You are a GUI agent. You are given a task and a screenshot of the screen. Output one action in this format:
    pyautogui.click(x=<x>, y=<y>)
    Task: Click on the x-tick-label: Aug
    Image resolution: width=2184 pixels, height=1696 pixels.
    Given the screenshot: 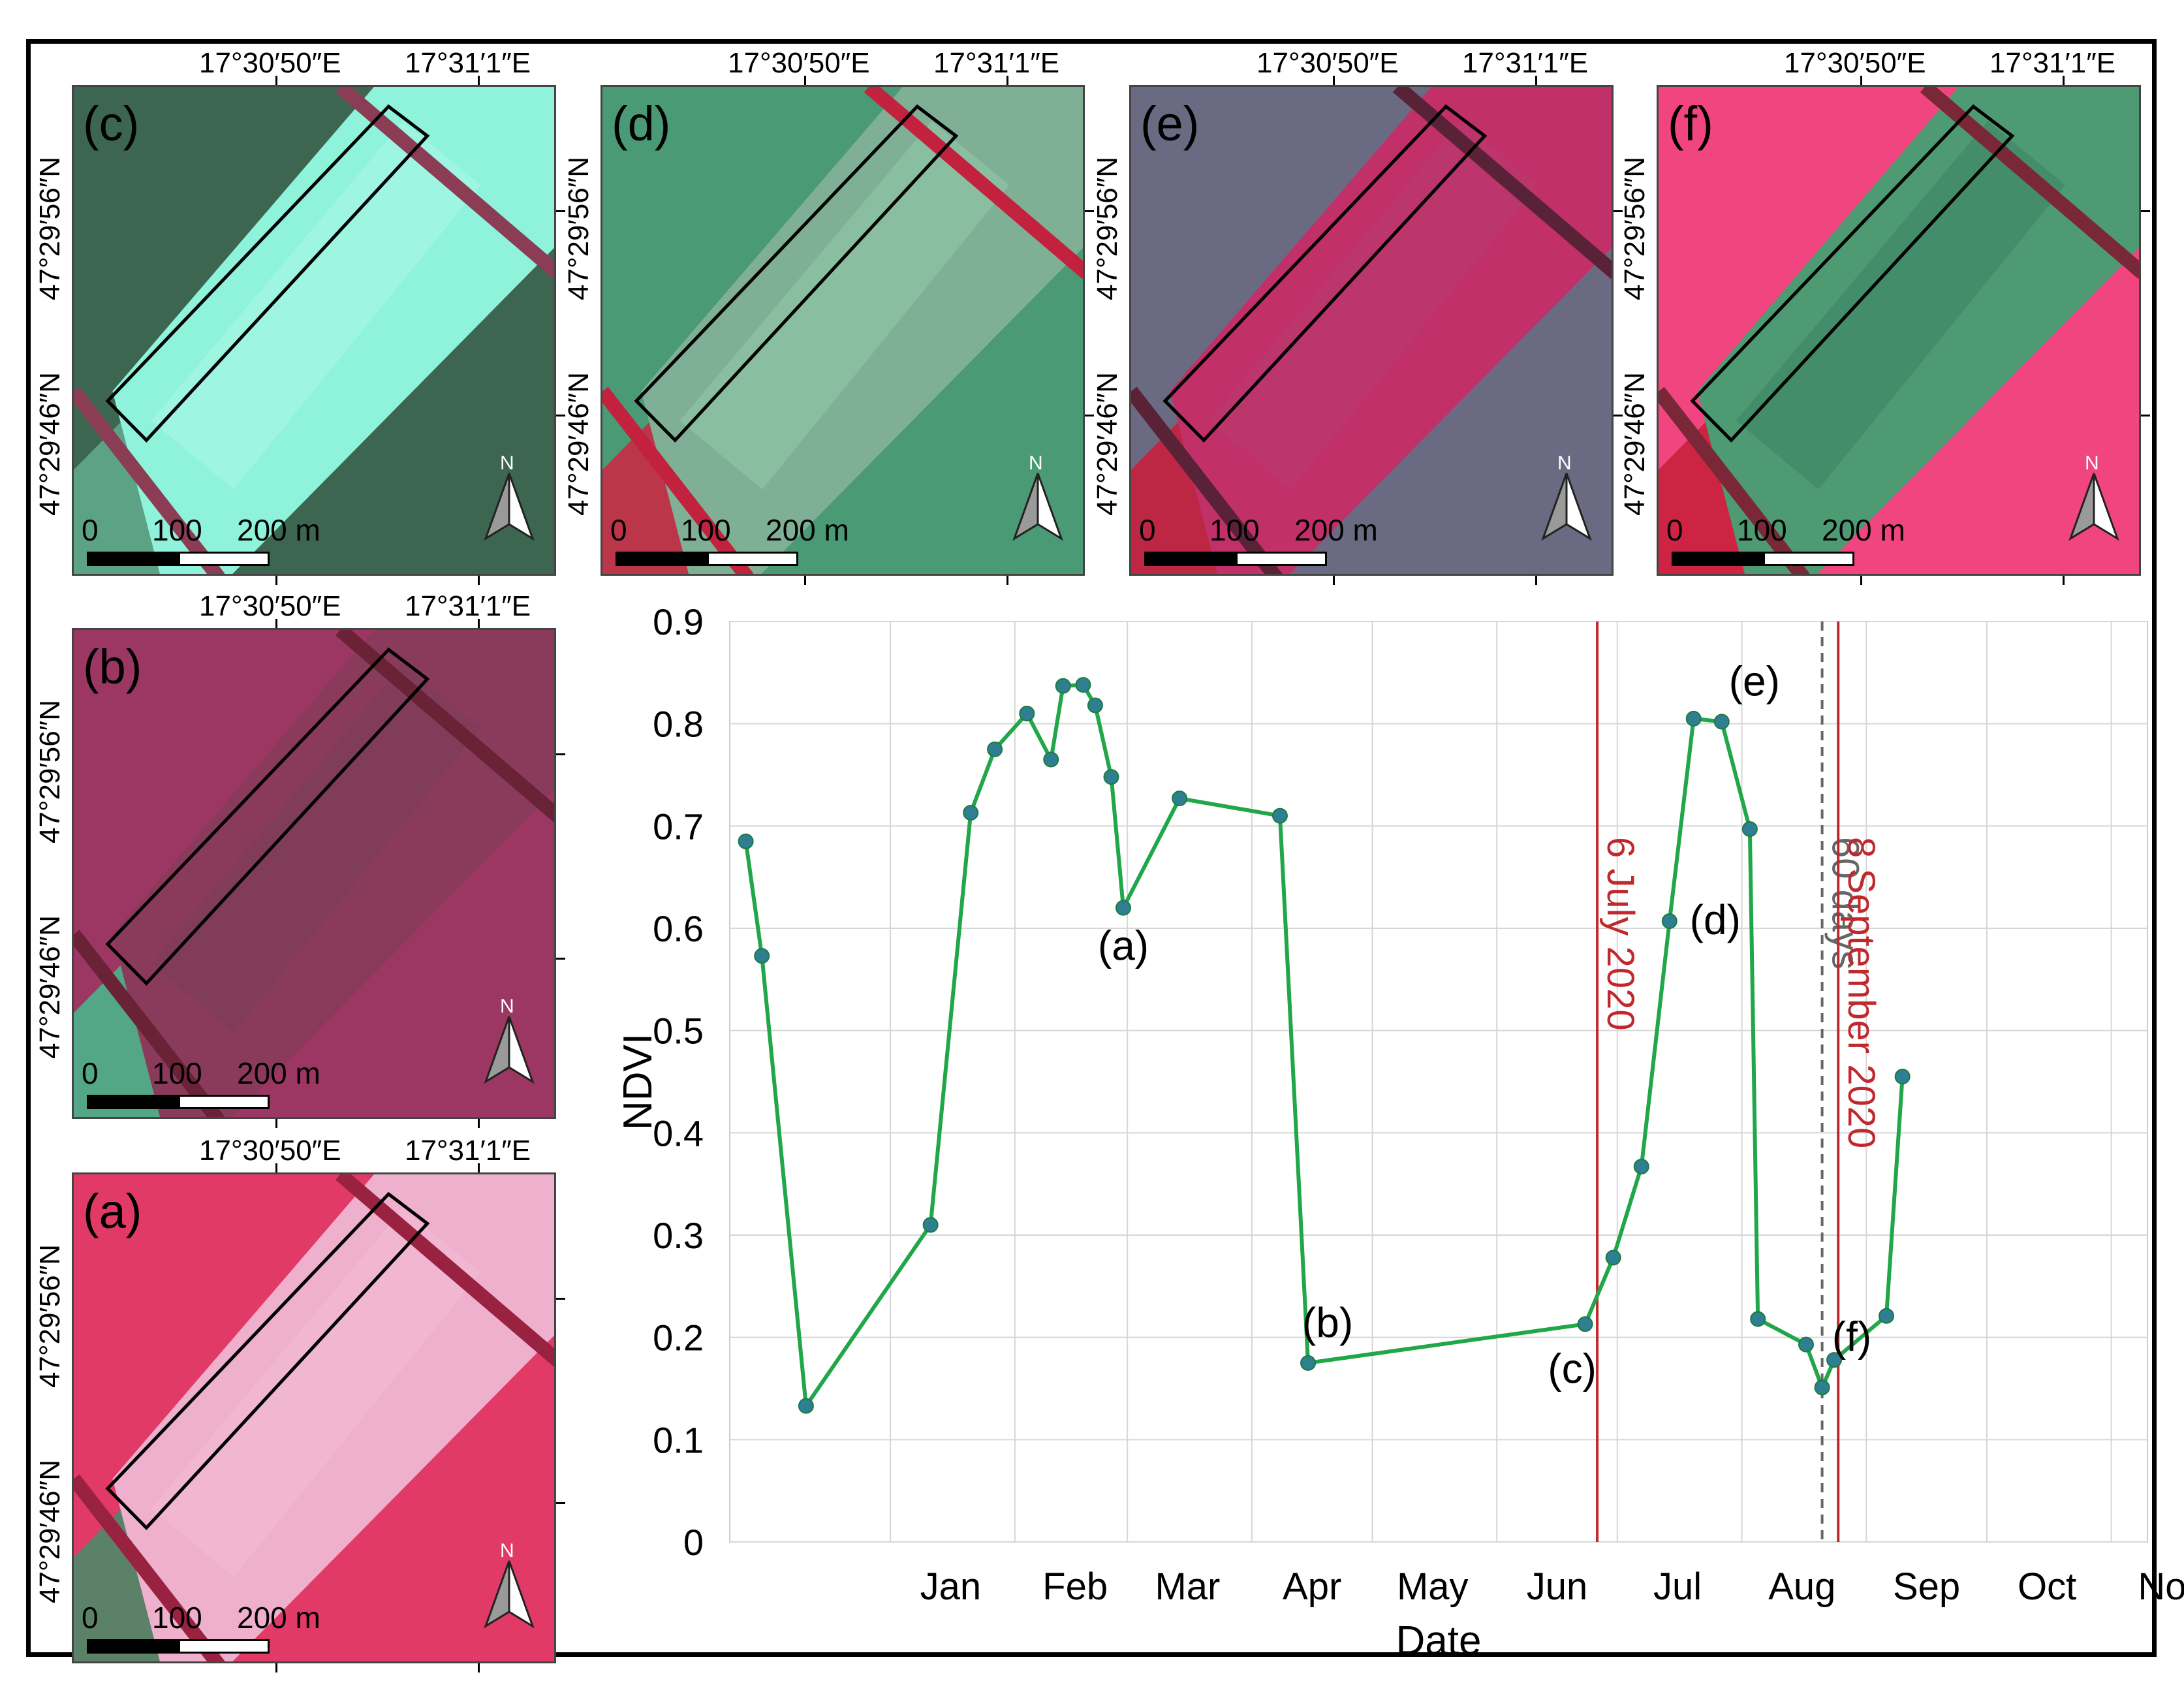 What is the action you would take?
    pyautogui.click(x=1802, y=1587)
    